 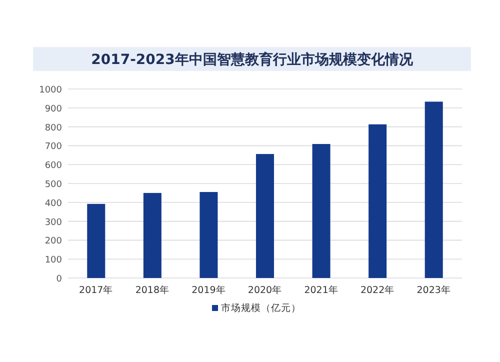 What do you see at coordinates (261, 308) in the screenshot?
I see `legend-label: 市场规模（亿元）` at bounding box center [261, 308].